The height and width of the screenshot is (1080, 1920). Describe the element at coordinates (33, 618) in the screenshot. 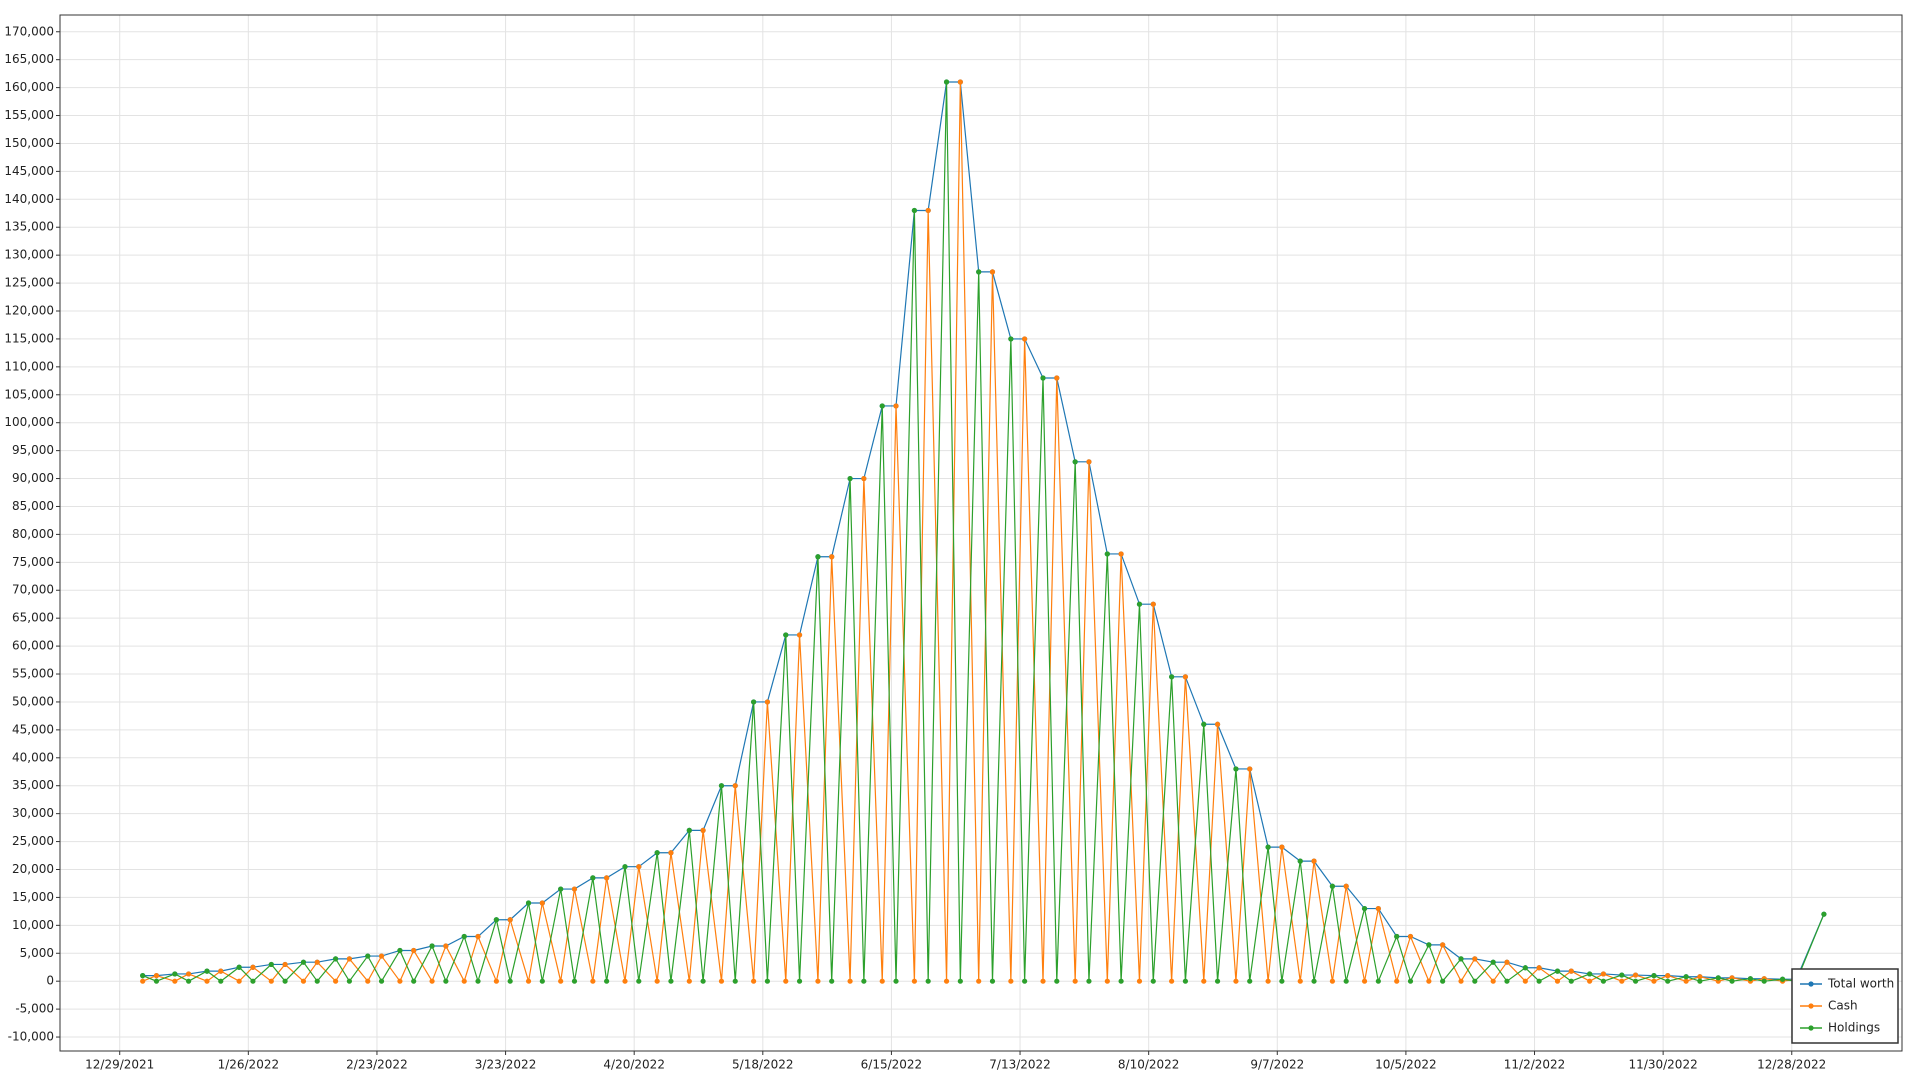

I see `y-tick-label: 65,000` at that location.